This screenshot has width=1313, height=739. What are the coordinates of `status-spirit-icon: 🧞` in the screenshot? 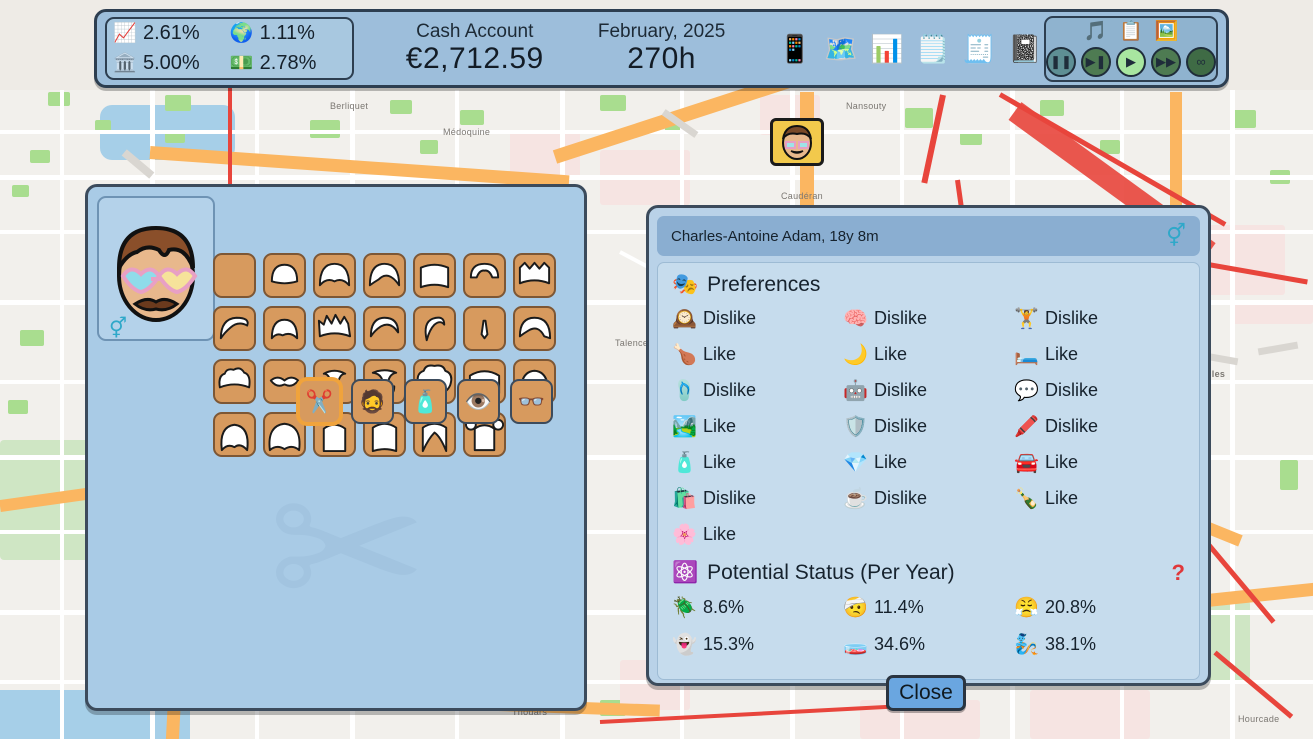 It's located at (1026, 645).